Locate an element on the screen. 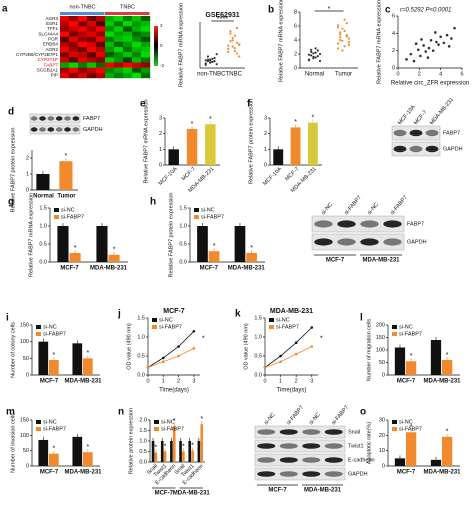 This screenshot has width=474, height=515. protein-label: FABP7 is located at coordinates (451, 133).